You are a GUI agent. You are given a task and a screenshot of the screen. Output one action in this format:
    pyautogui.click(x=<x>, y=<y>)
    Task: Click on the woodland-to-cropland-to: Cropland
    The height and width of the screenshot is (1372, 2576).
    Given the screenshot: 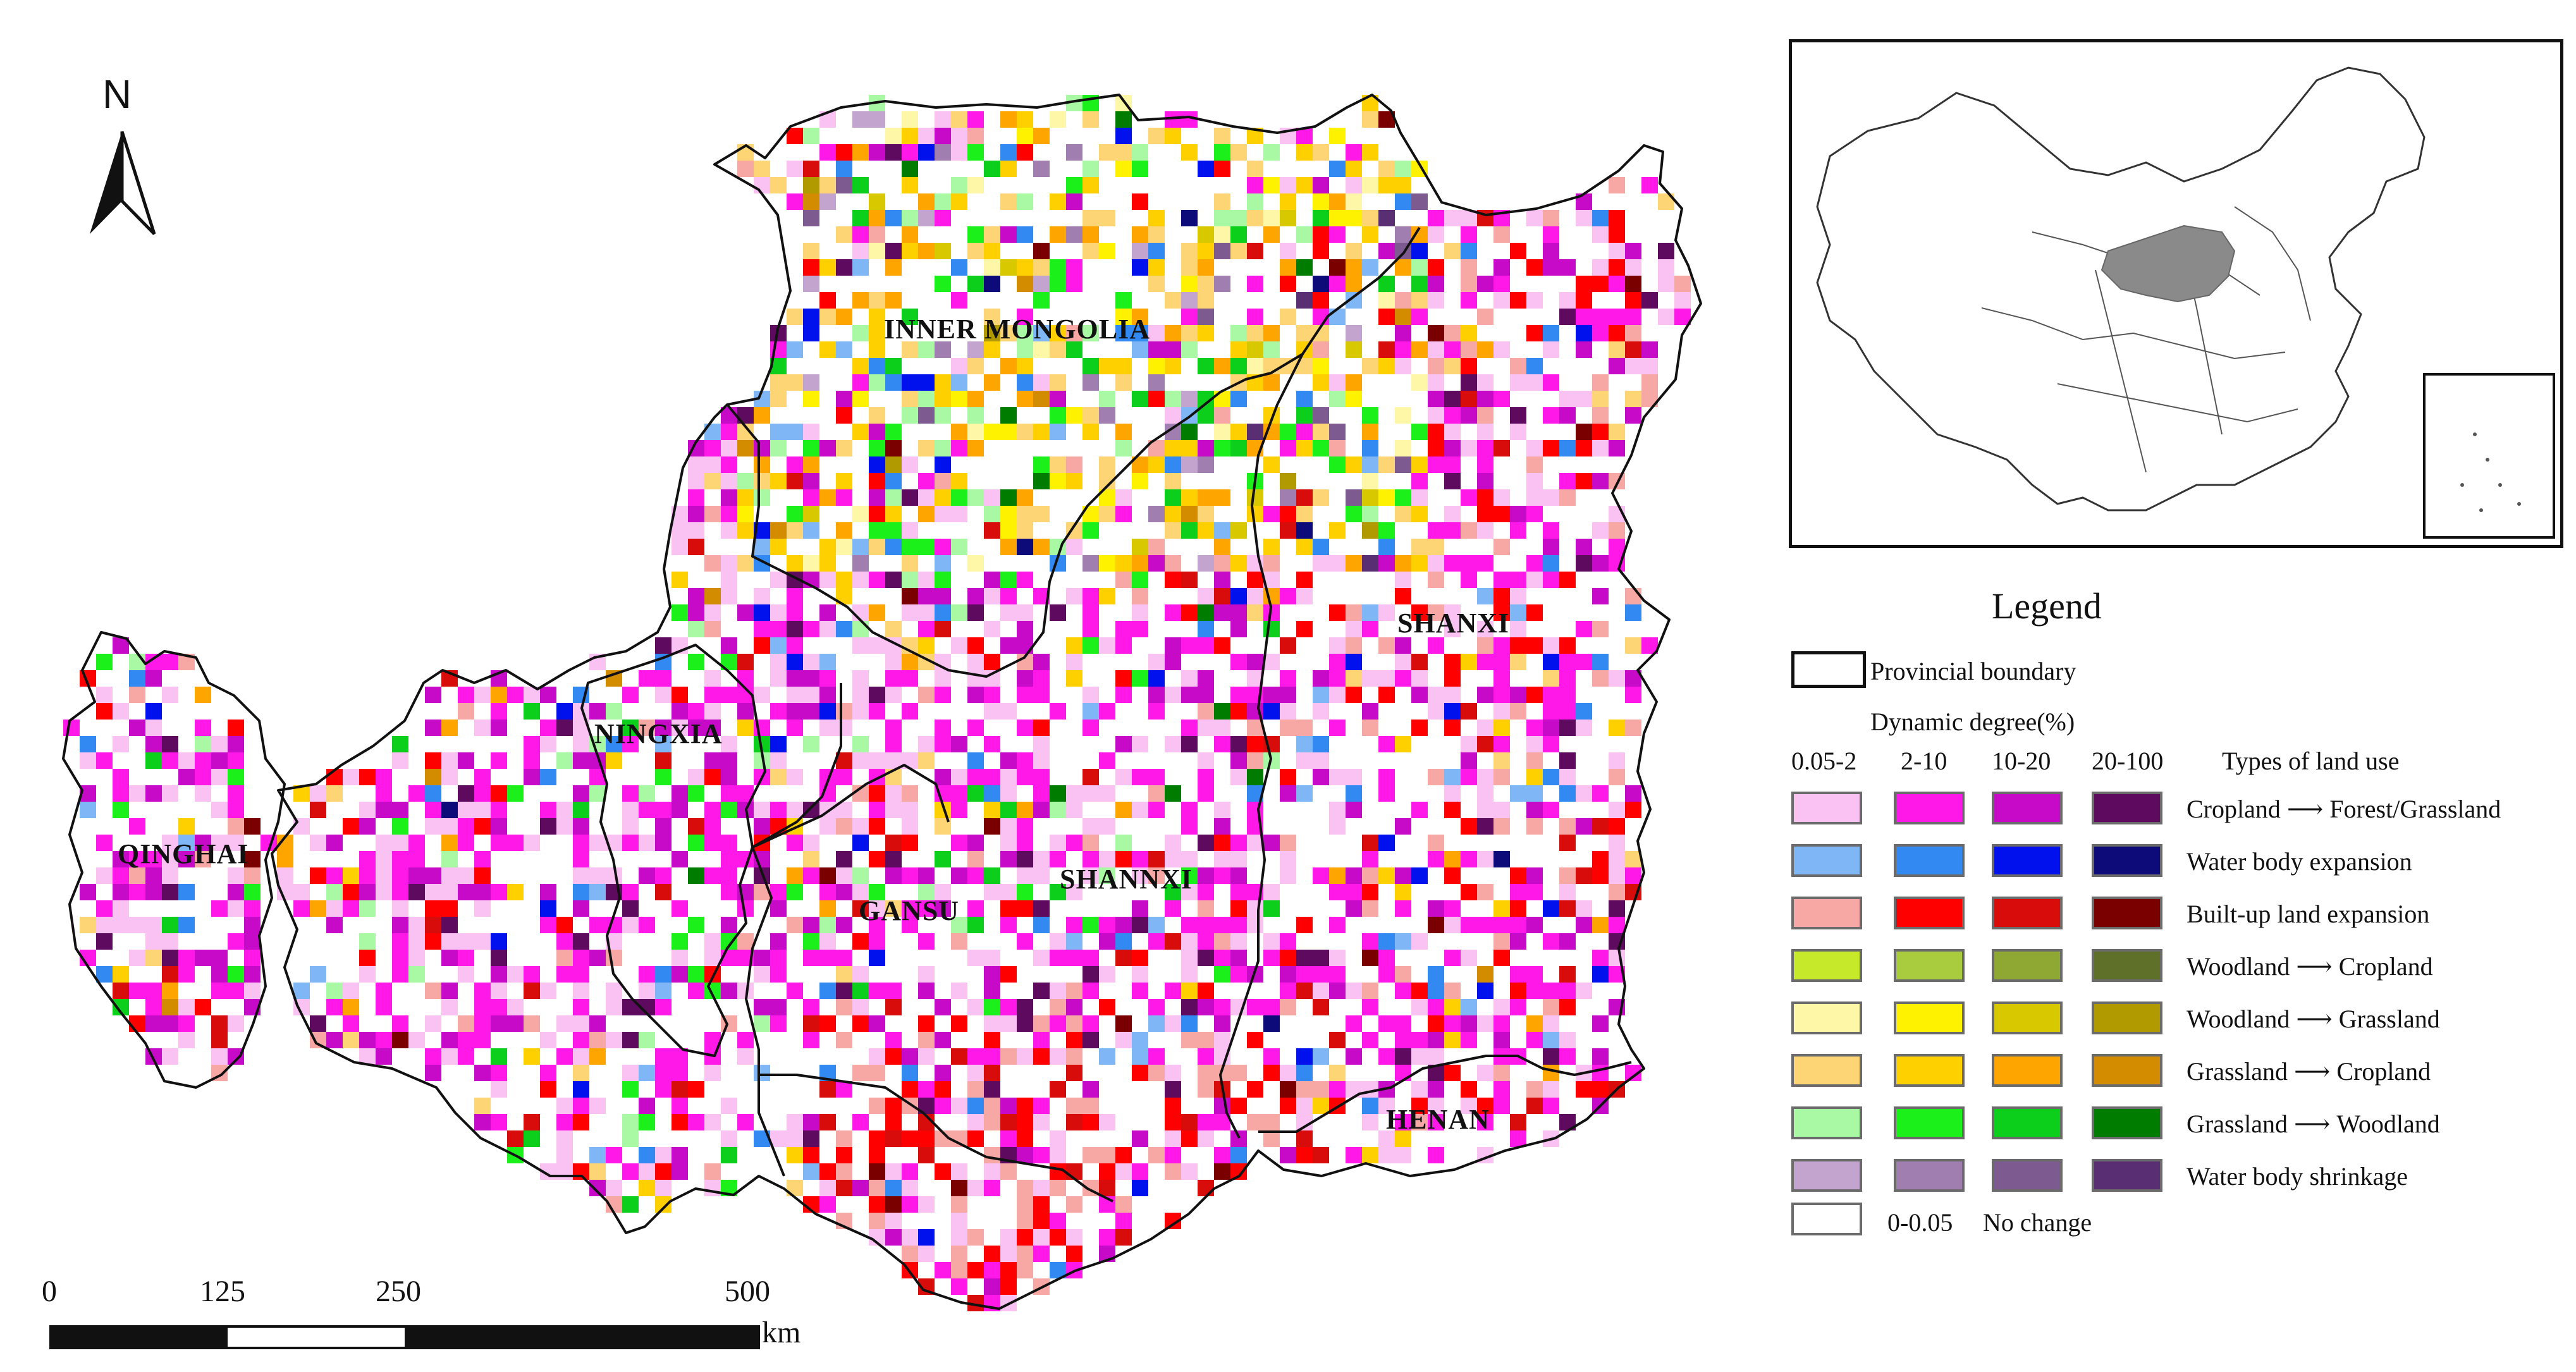 What is the action you would take?
    pyautogui.click(x=2385, y=966)
    